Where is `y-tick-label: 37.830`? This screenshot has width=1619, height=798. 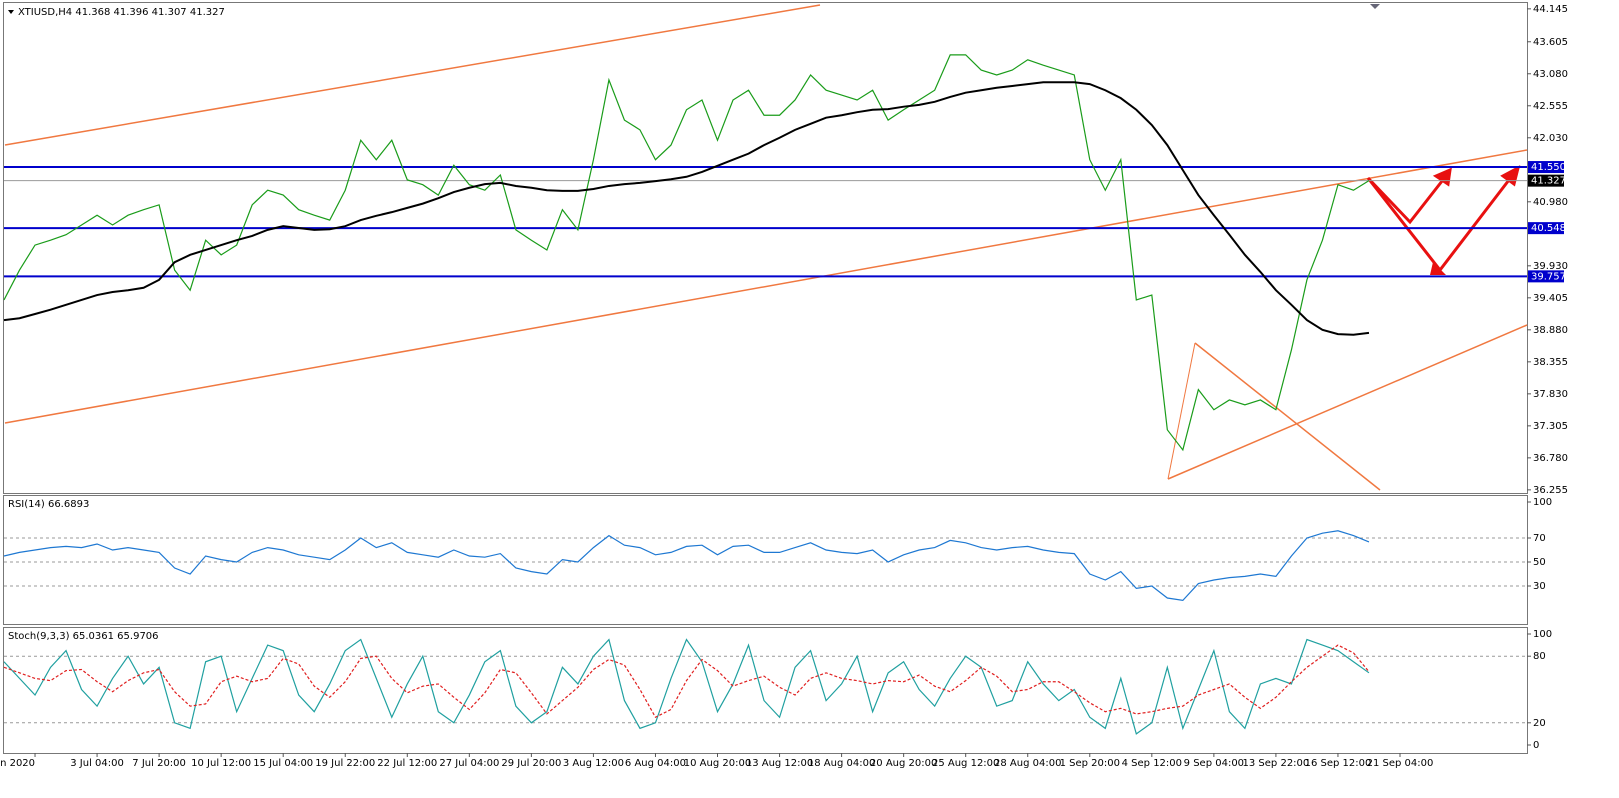 y-tick-label: 37.830 is located at coordinates (1550, 394).